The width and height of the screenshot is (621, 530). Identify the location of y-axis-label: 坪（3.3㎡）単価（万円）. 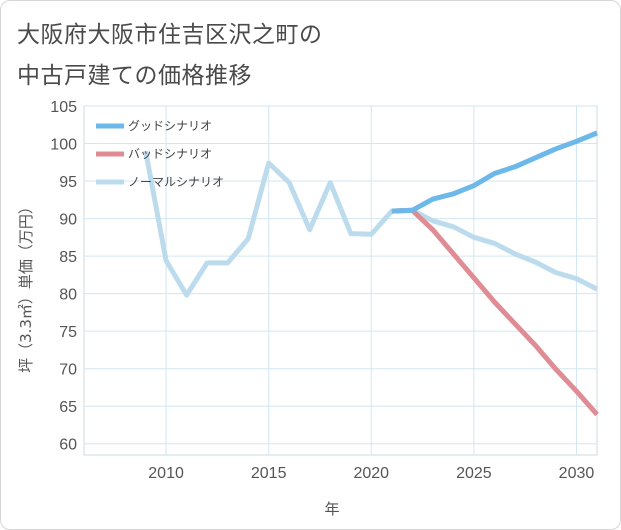
(26, 286).